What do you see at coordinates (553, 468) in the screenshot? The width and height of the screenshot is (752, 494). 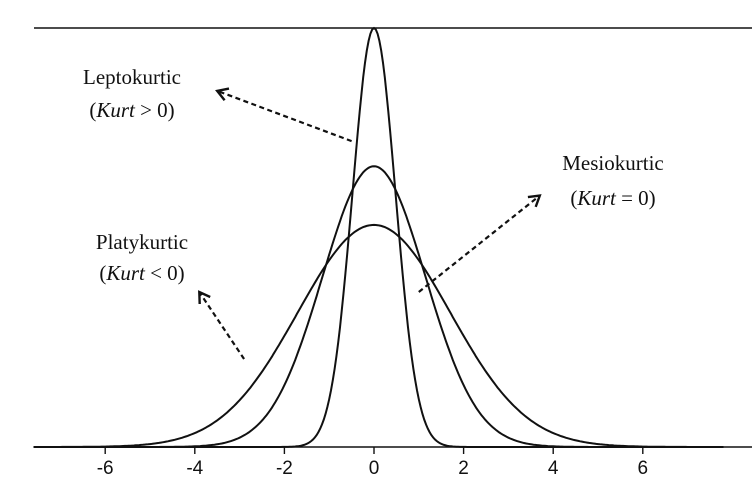 I see `x-tick-label: 4` at bounding box center [553, 468].